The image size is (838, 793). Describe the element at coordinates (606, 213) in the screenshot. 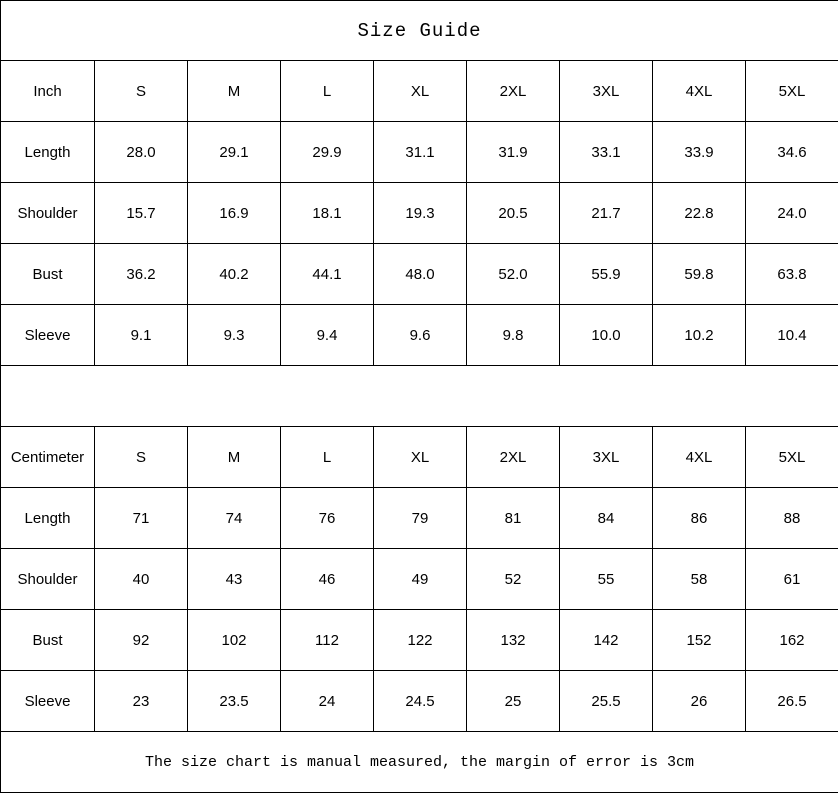

I see `measurement-cell: 21.7` at that location.